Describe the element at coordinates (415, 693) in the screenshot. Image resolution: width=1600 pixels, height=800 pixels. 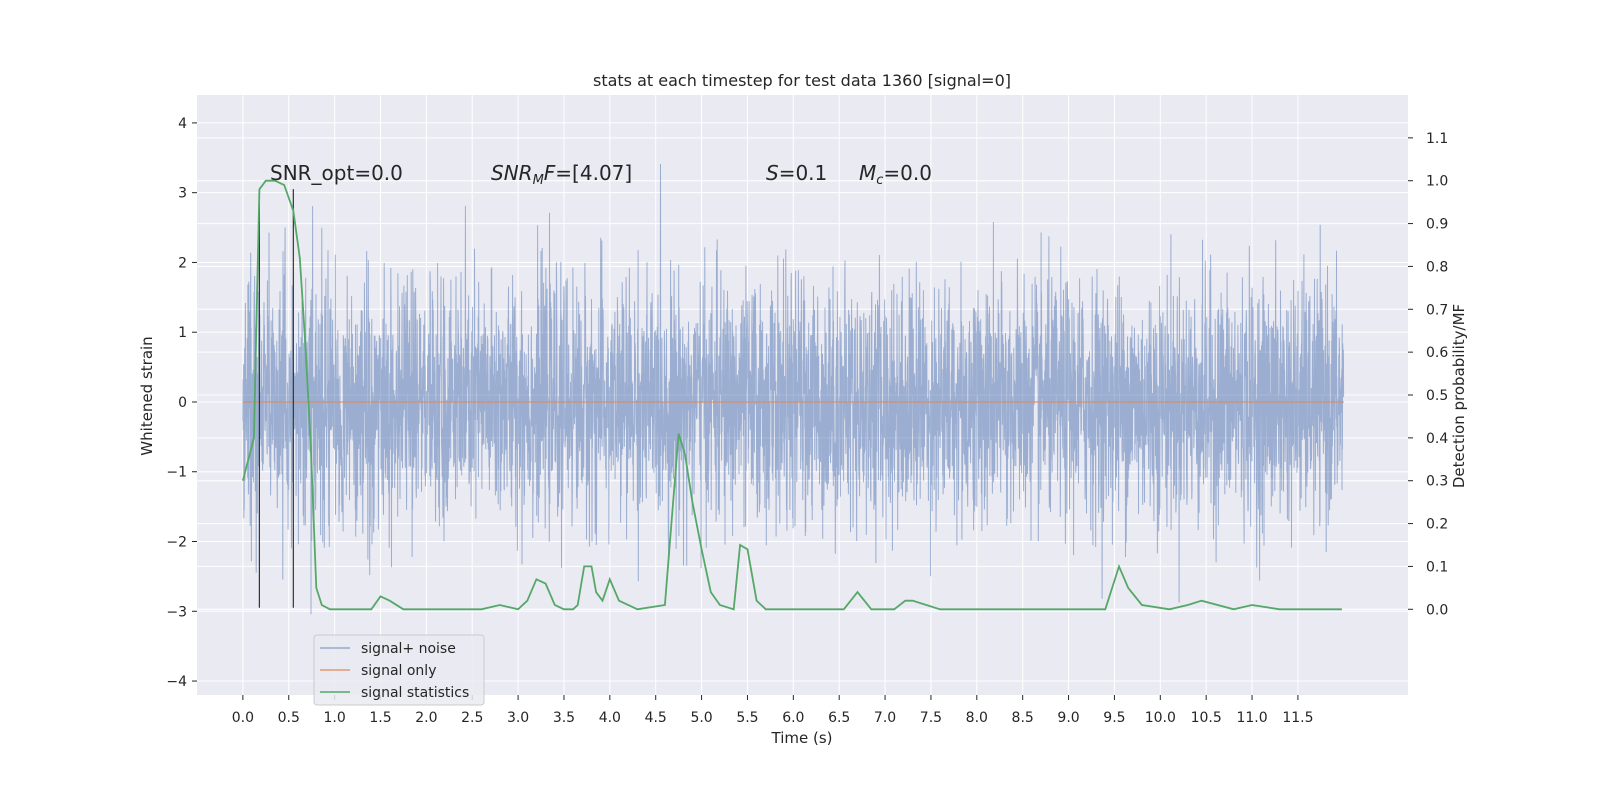
I see `legend-label-signal-statistics: signal statistics` at that location.